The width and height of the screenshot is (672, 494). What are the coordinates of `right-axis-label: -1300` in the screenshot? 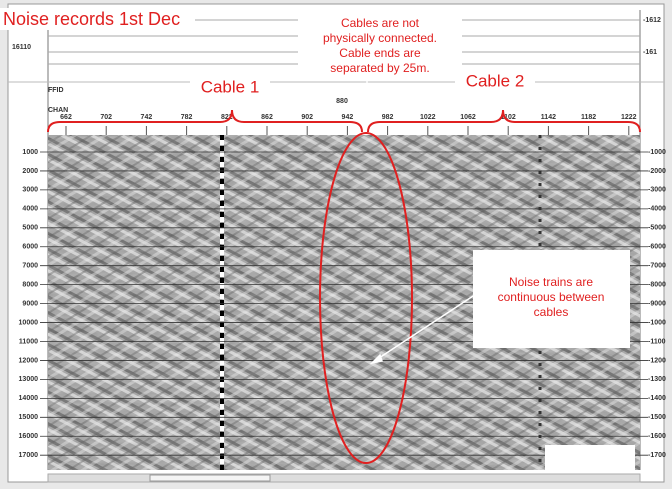 It's located at (657, 379).